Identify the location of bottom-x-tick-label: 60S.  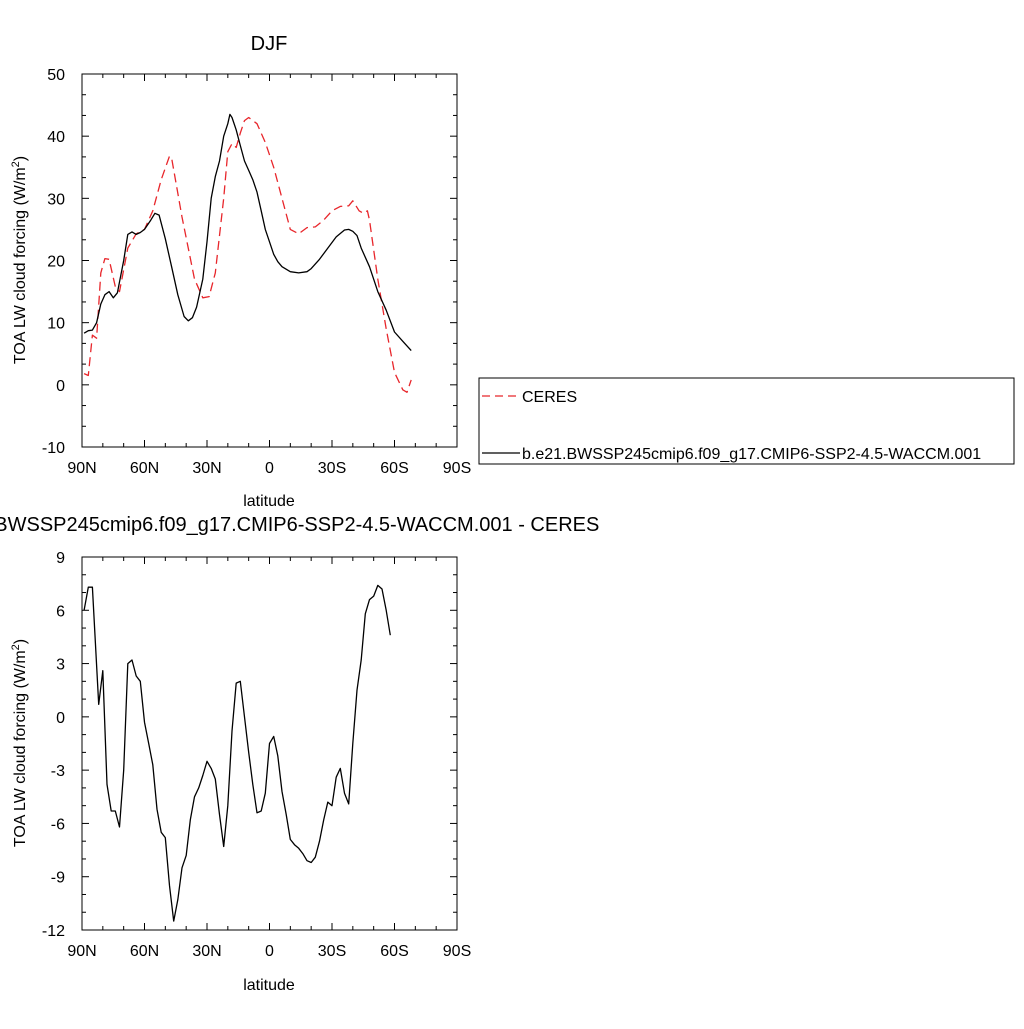
(394, 951).